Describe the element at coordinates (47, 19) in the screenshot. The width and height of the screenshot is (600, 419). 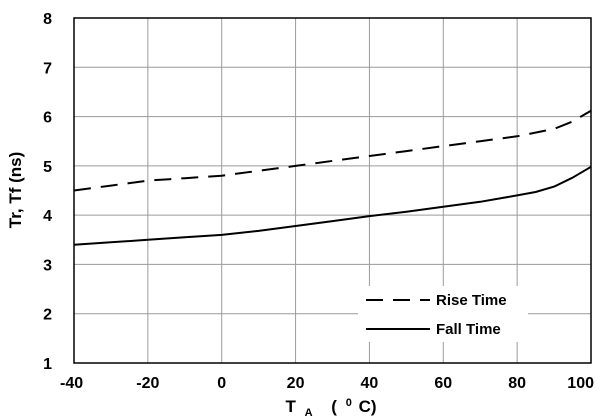
I see `y-tick-label: 8` at that location.